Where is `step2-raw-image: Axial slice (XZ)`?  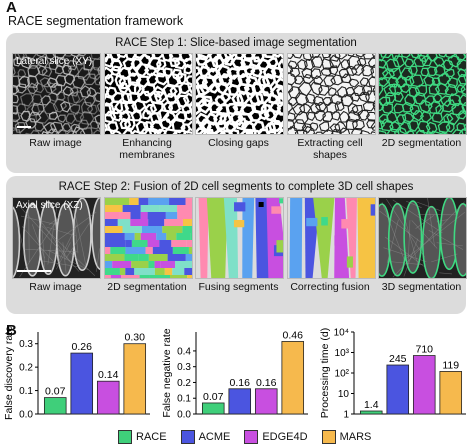
step2-raw-image: Axial slice (XZ) is located at coordinates (56, 238).